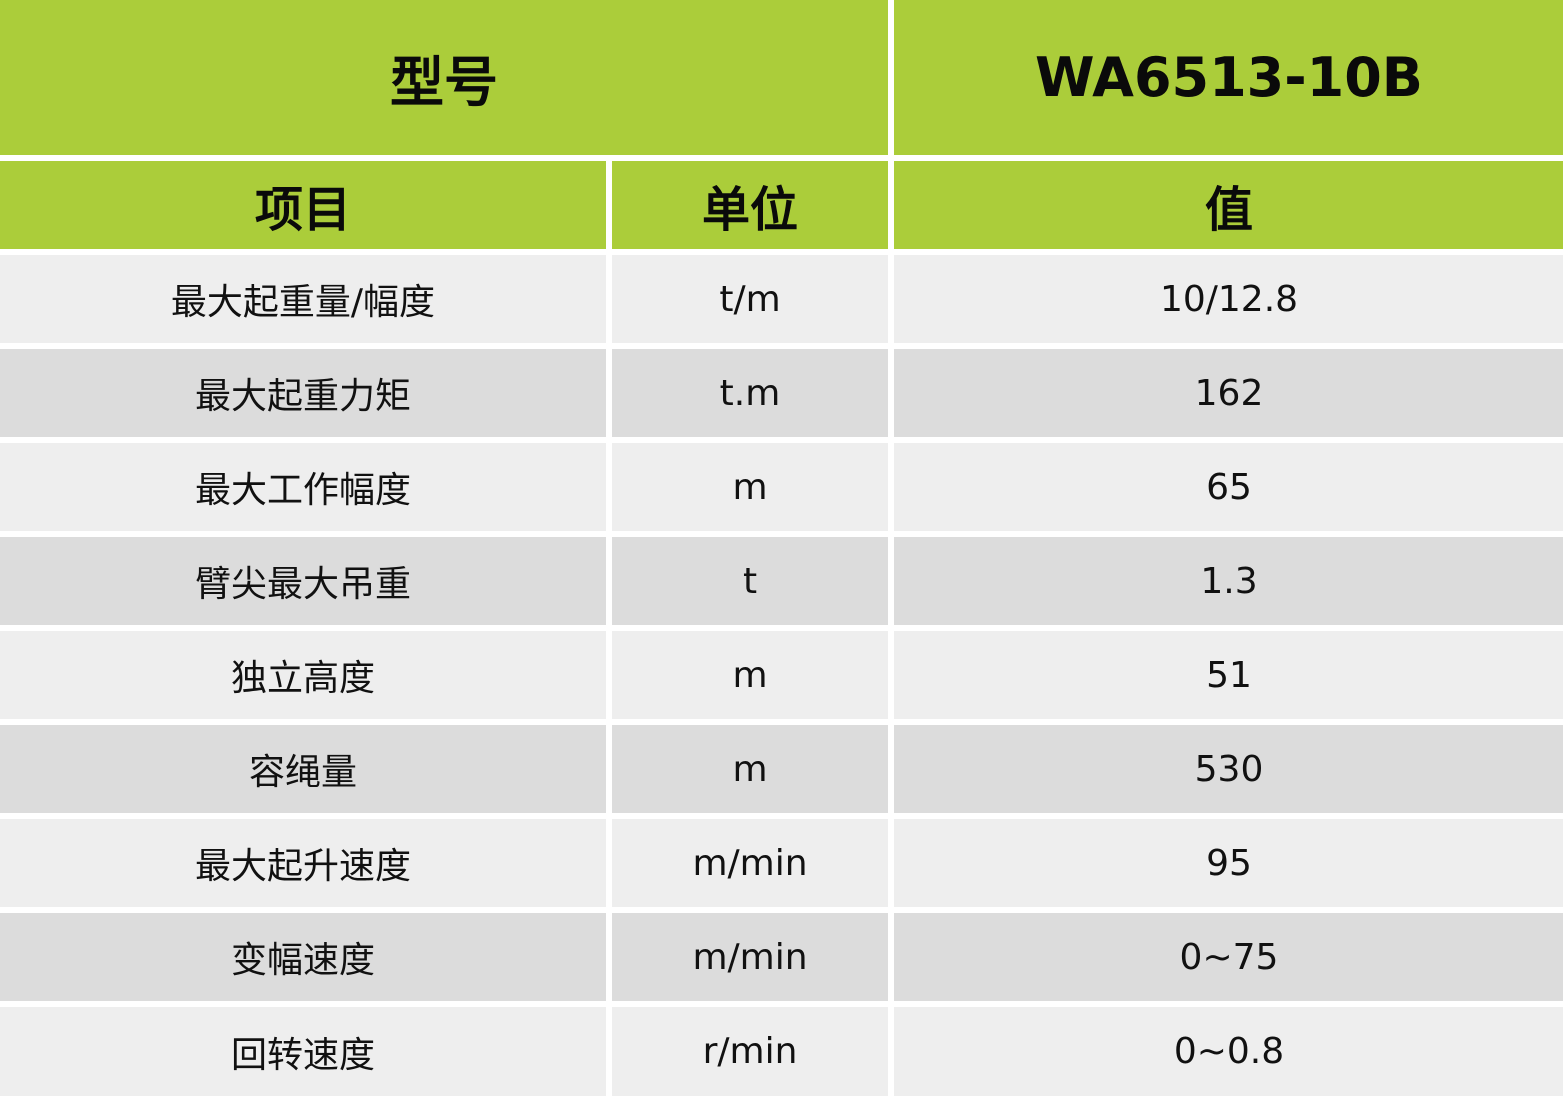 The image size is (1563, 1099). What do you see at coordinates (1228, 205) in the screenshot?
I see `column-header-value: 值` at bounding box center [1228, 205].